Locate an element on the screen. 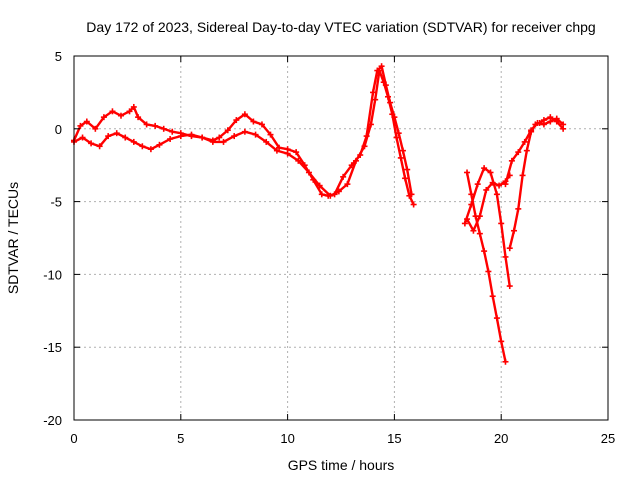 The width and height of the screenshot is (640, 480). x-tick-label: 0 is located at coordinates (73, 438).